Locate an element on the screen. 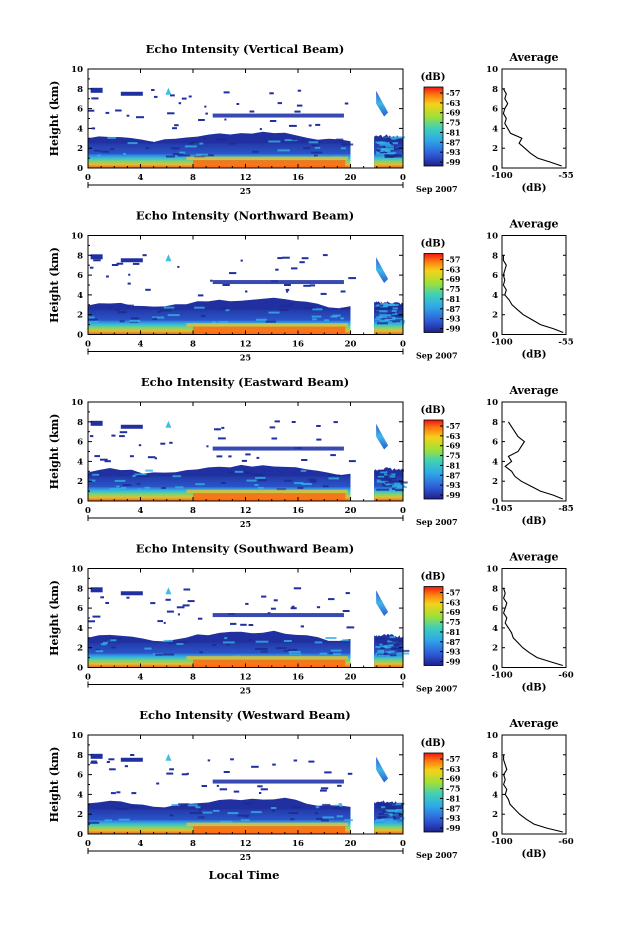  y-tick-label: 2 is located at coordinates (80, 482).